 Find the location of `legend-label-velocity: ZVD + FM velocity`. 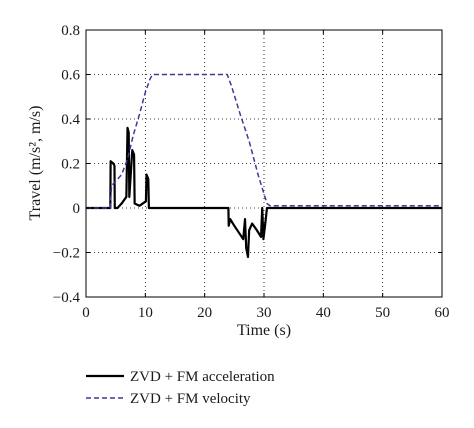

legend-label-velocity: ZVD + FM velocity is located at coordinates (190, 399).